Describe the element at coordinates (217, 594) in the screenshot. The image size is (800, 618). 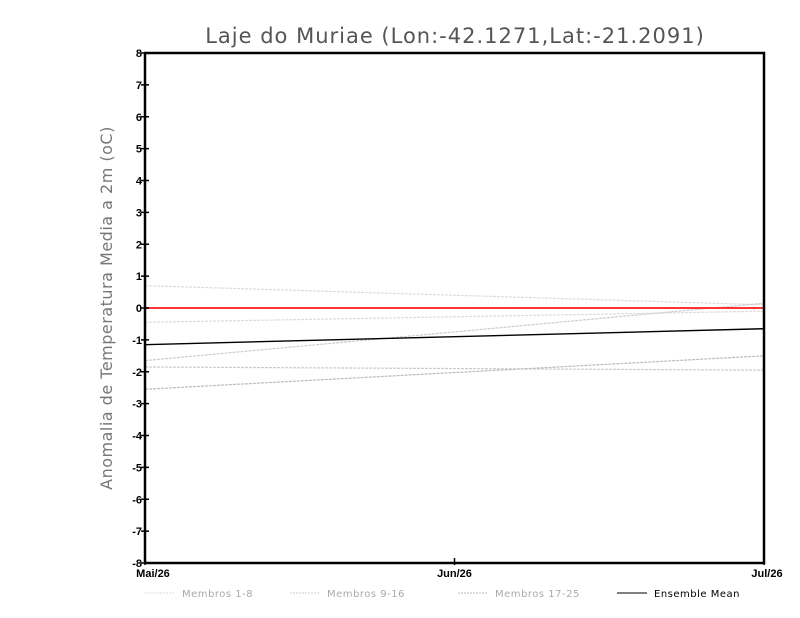
I see `legend-label: Membros 1-8` at that location.